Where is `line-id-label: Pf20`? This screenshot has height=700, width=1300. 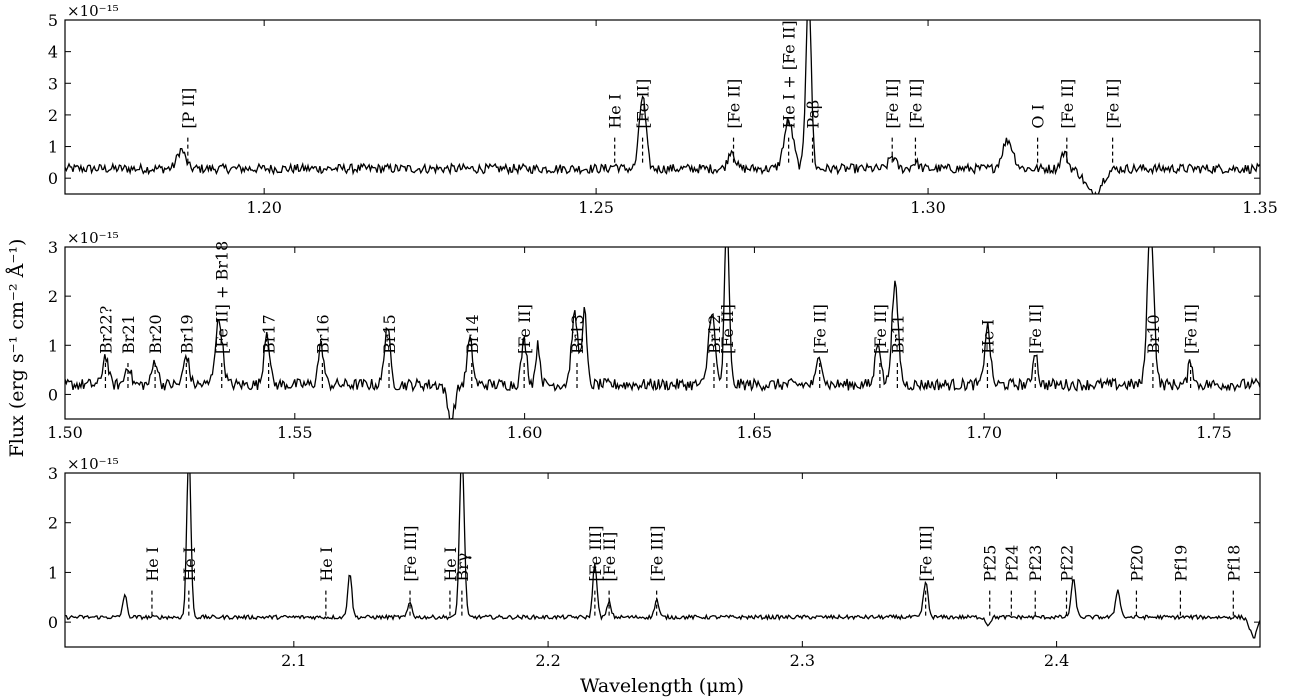
line-id-label: Pf20 is located at coordinates (1136, 563).